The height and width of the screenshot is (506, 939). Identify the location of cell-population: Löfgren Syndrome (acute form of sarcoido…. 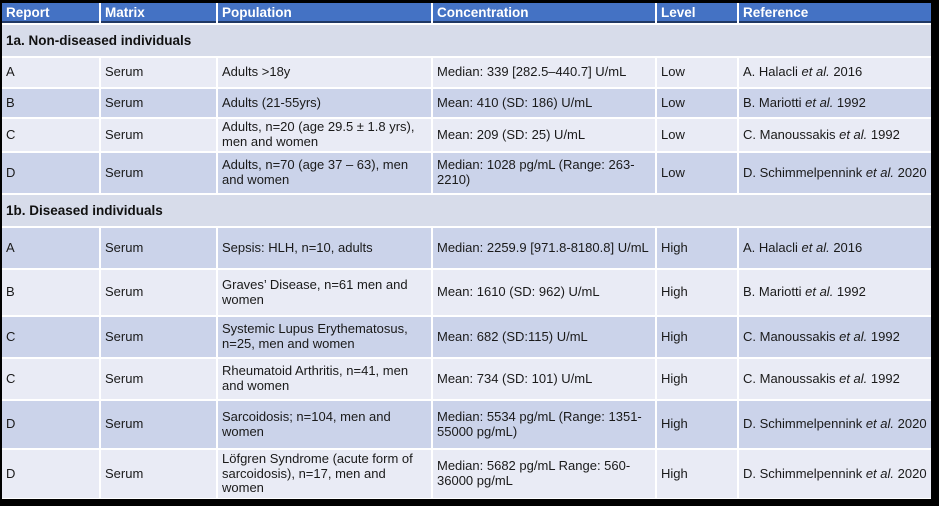
(324, 474).